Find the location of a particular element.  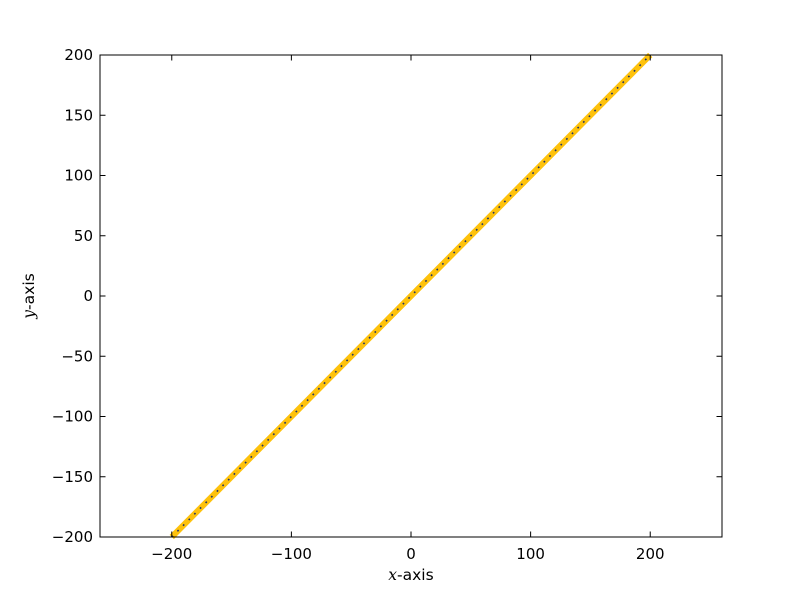

y-axis-label: y-axis is located at coordinates (29, 296).